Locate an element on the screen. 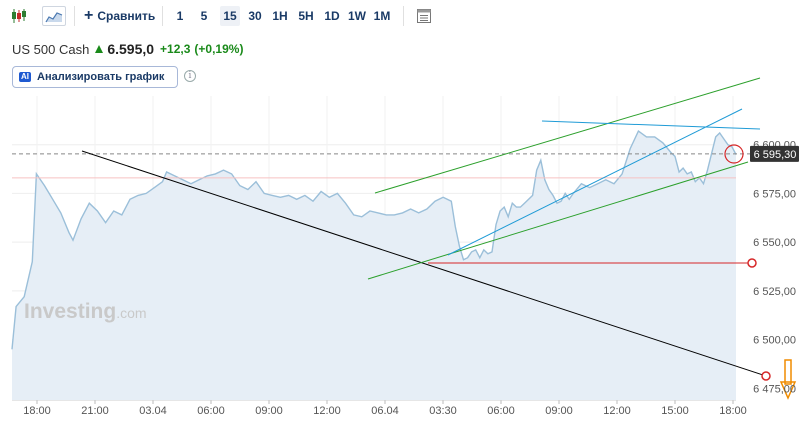 This screenshot has width=799, height=426. blue-resistance-line is located at coordinates (651, 125).